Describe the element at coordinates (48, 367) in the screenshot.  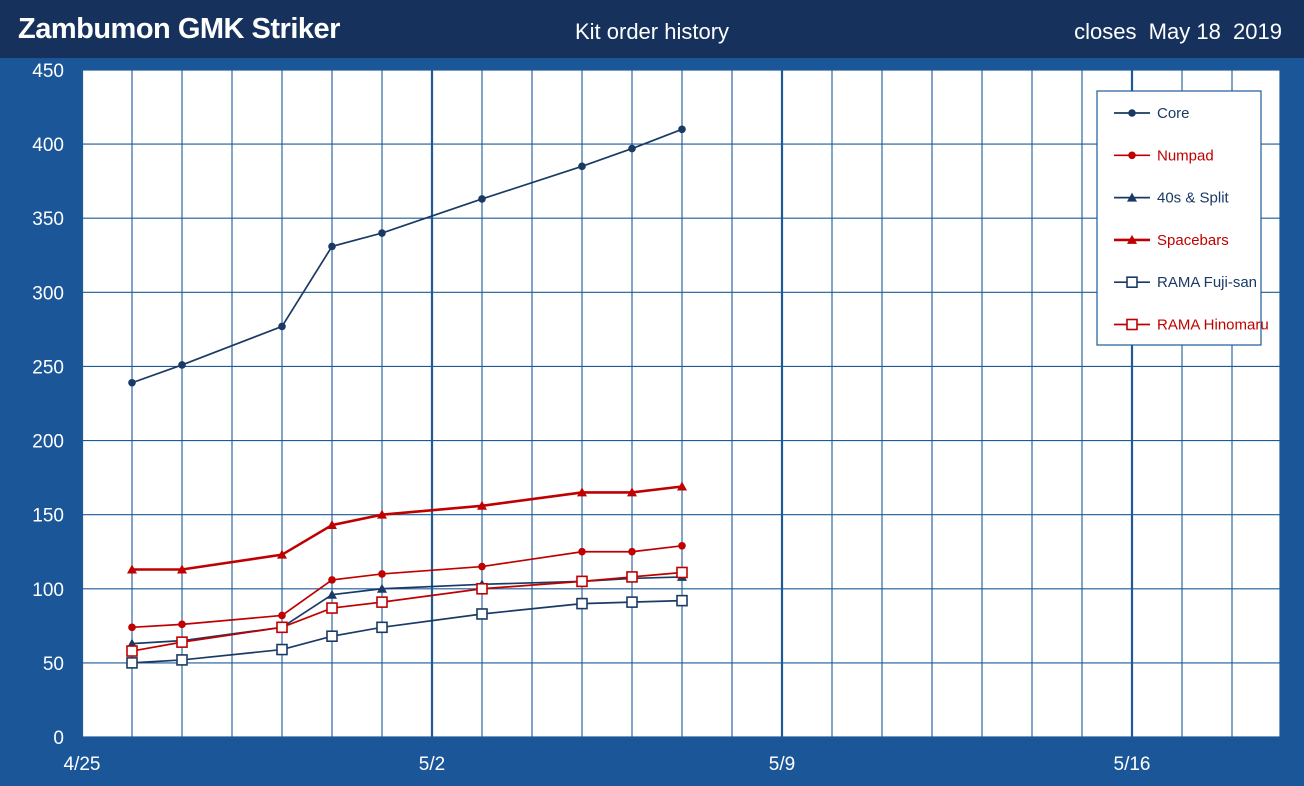
I see `y-tick-label: 250` at that location.